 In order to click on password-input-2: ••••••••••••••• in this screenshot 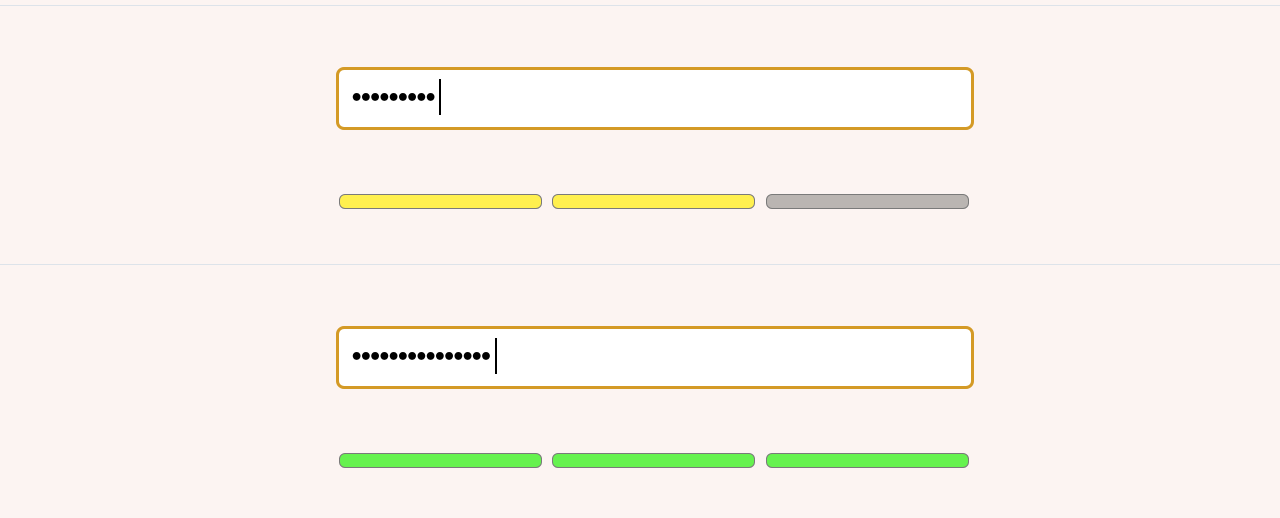, I will do `click(655, 357)`.